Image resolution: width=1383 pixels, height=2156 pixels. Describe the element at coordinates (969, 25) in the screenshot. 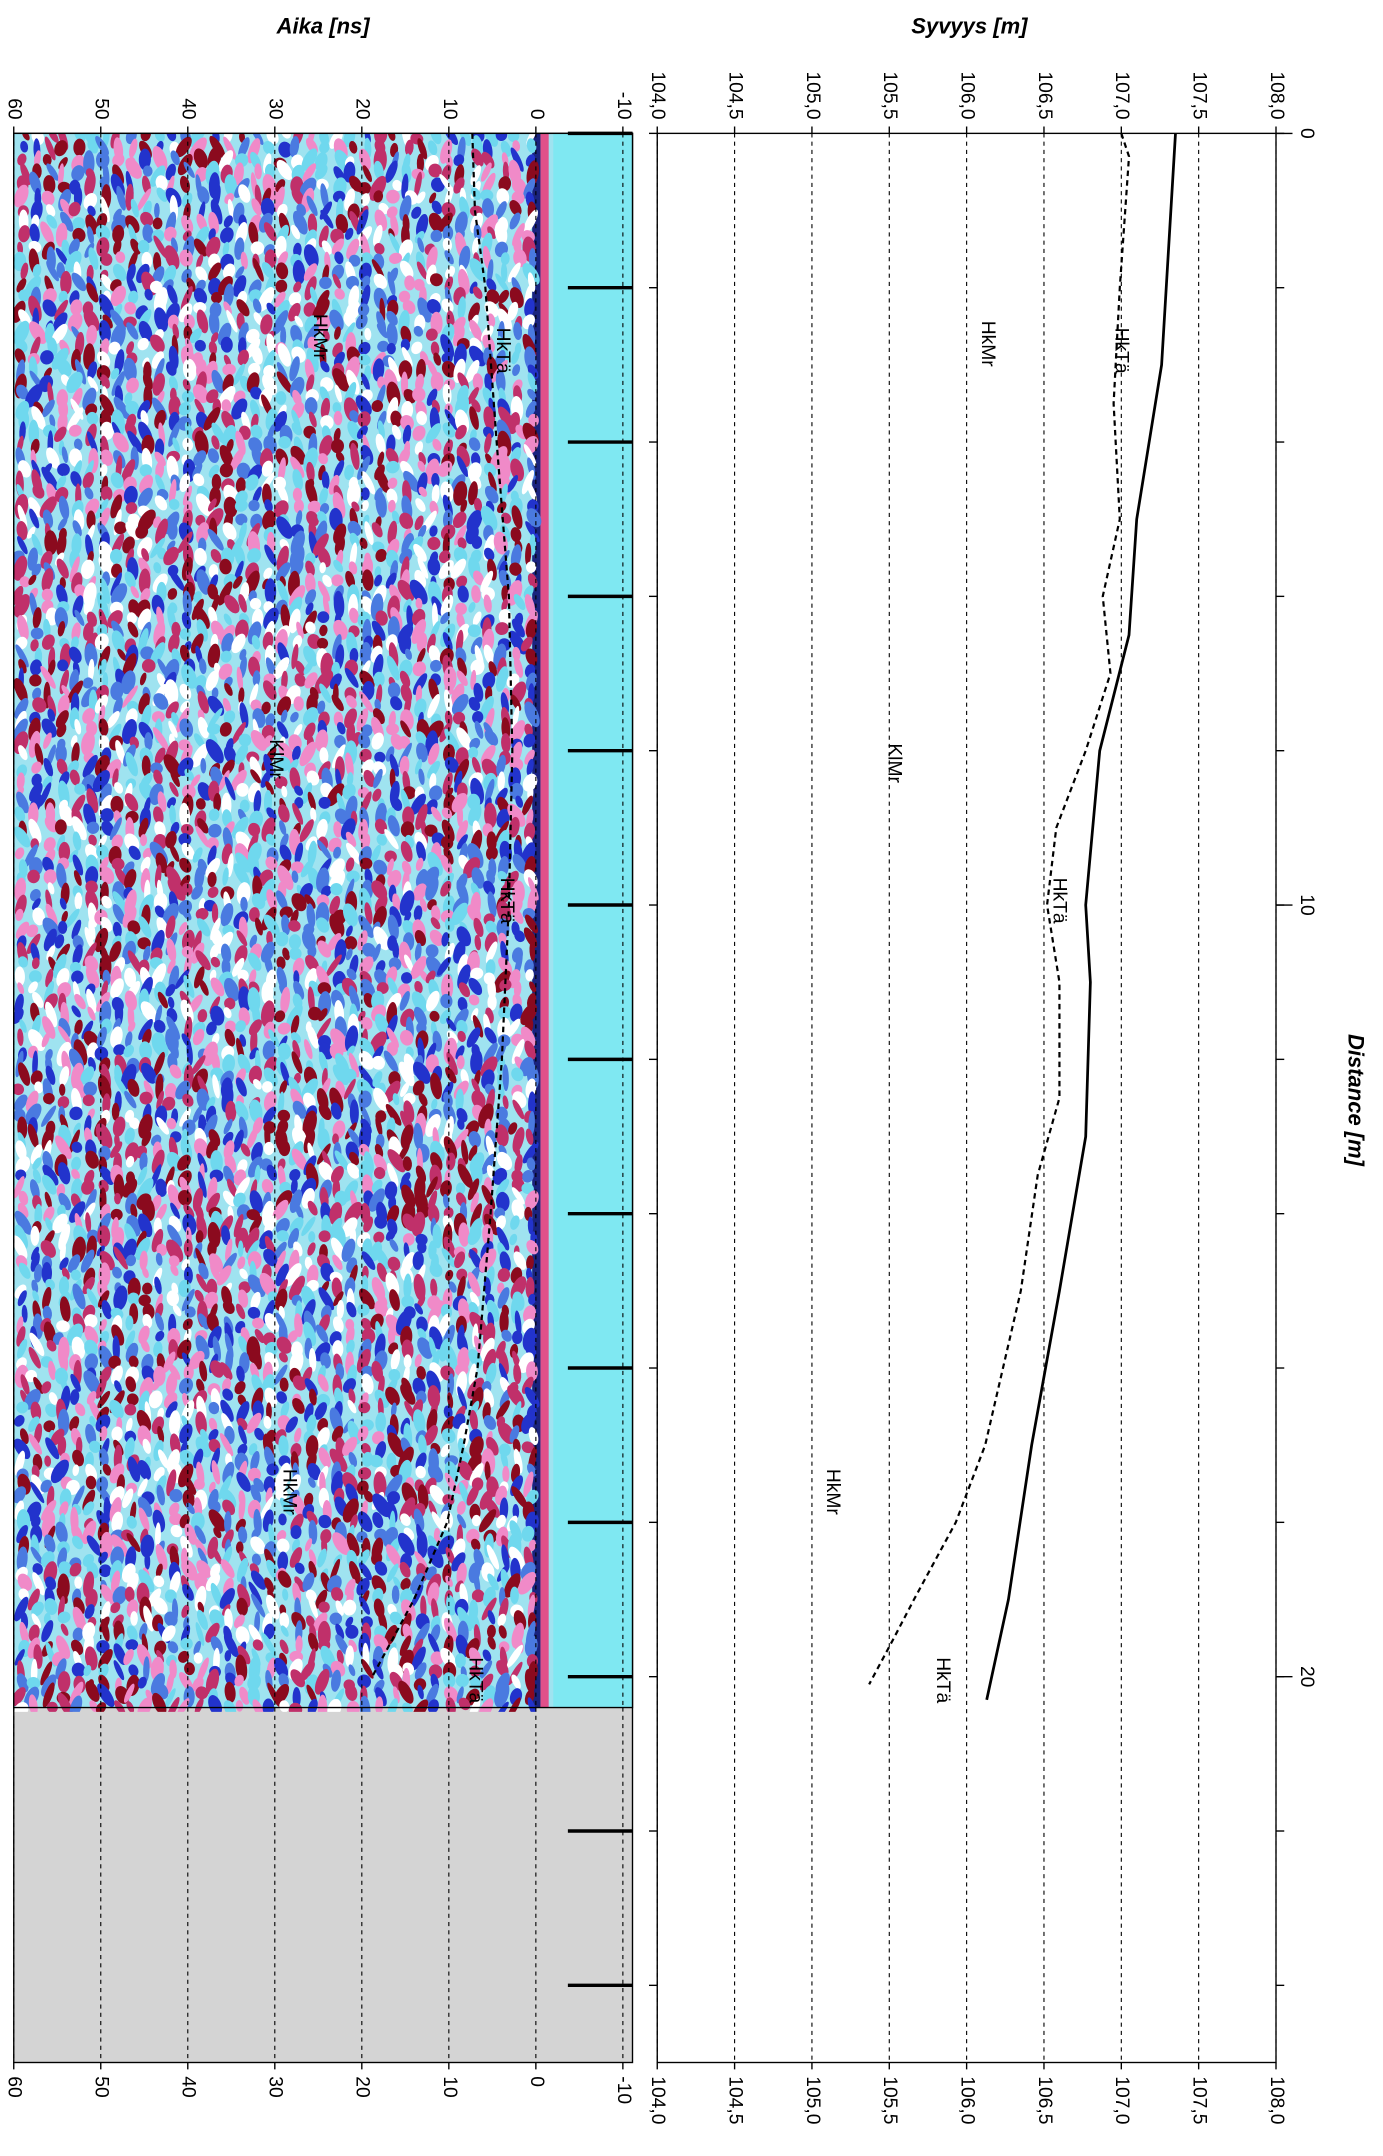

I see `depth-axis-title: Syvyys [m]` at that location.